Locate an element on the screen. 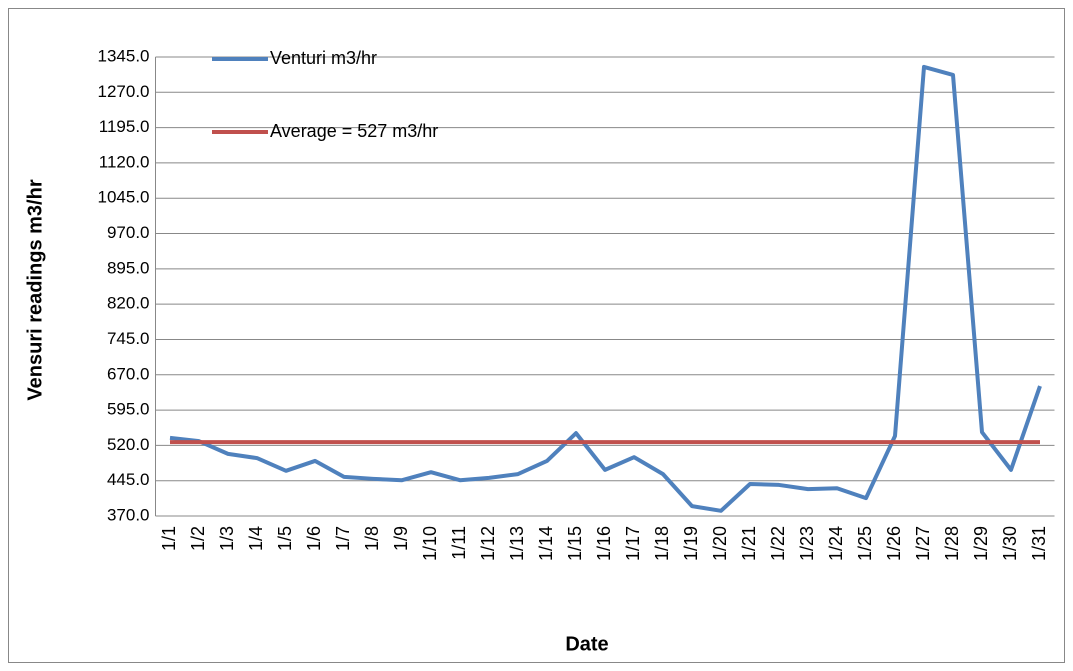 The height and width of the screenshot is (671, 1073). x-tick-label: 1/25 is located at coordinates (865, 543).